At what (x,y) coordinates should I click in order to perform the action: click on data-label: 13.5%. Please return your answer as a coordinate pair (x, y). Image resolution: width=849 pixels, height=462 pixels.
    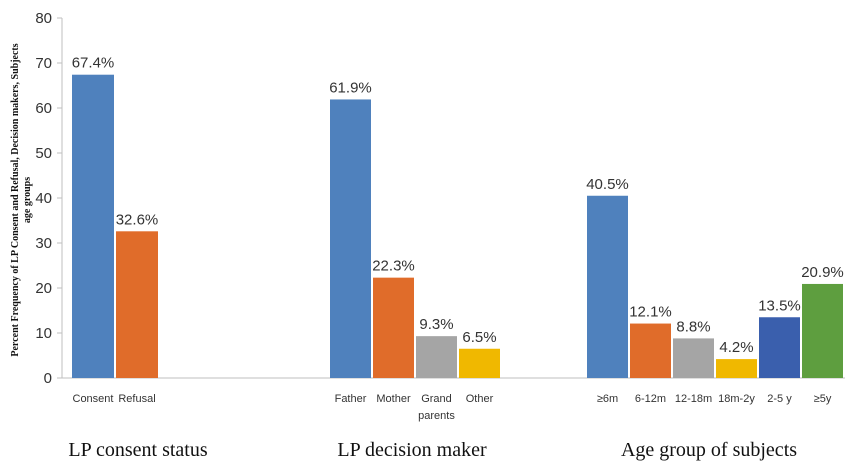
    Looking at the image, I should click on (779, 305).